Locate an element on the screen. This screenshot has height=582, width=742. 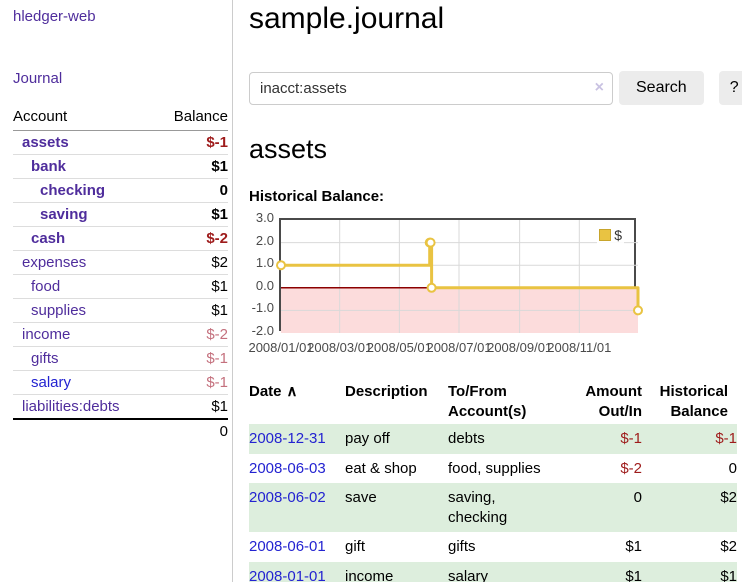
account-row: salary $-1 is located at coordinates (120, 382).